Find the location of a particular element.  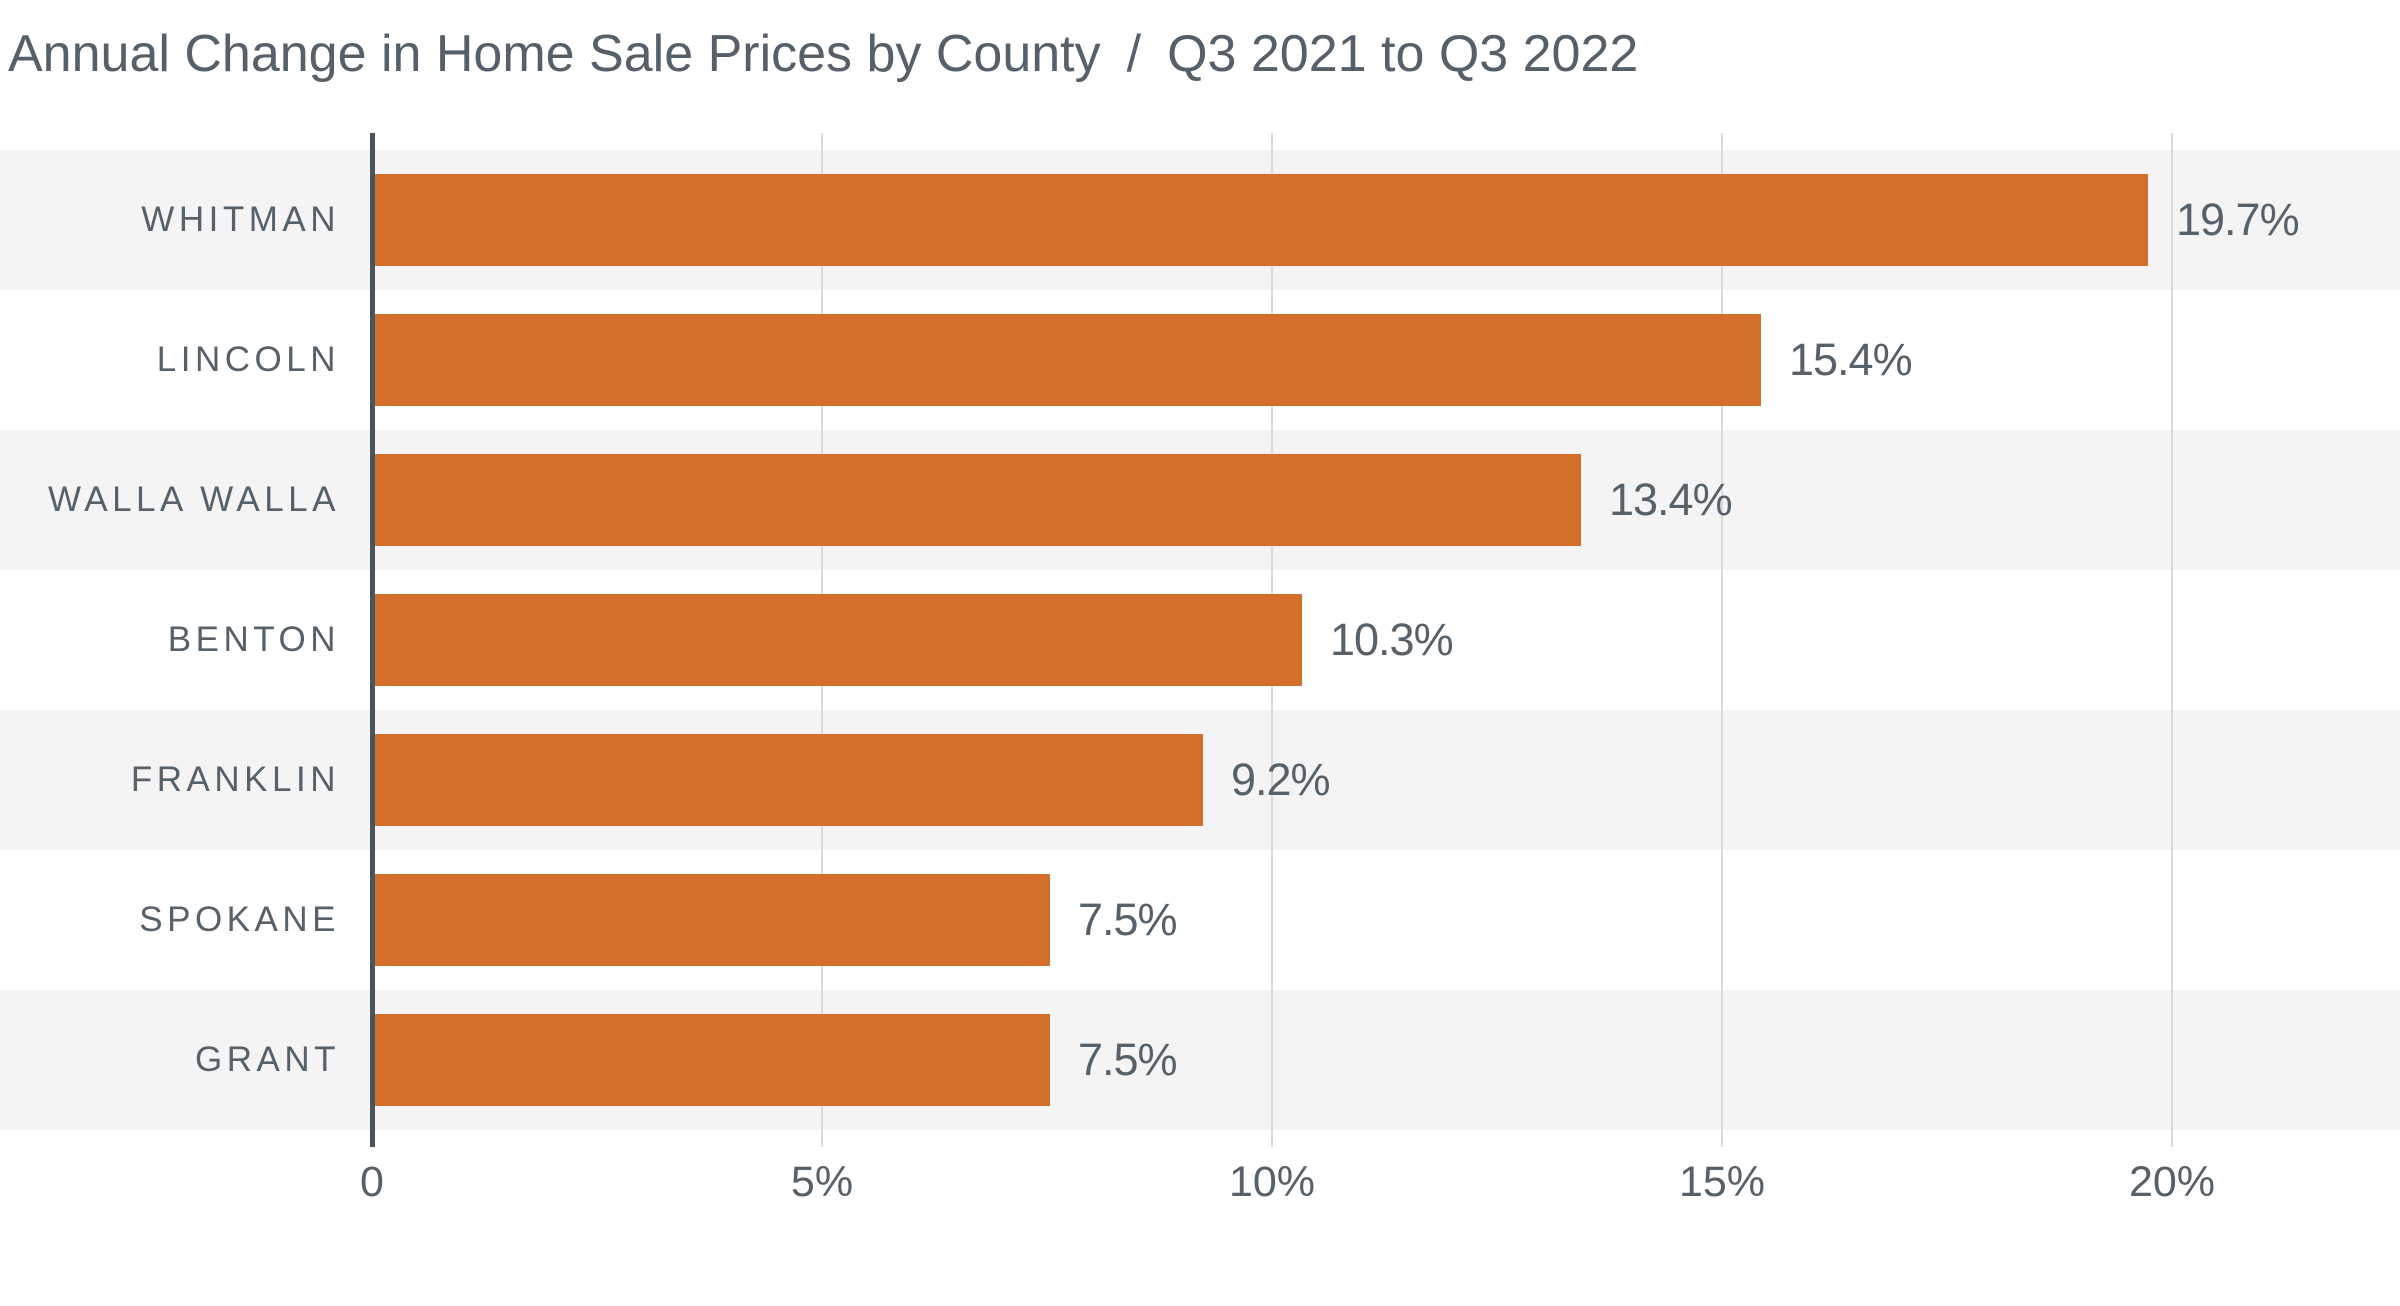

county-label: SPOKANE is located at coordinates (239, 919).